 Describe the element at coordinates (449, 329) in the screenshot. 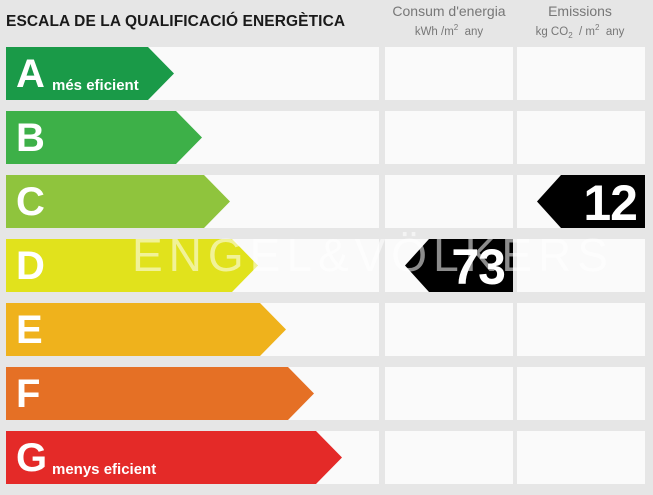

I see `consumption-cell-e` at that location.